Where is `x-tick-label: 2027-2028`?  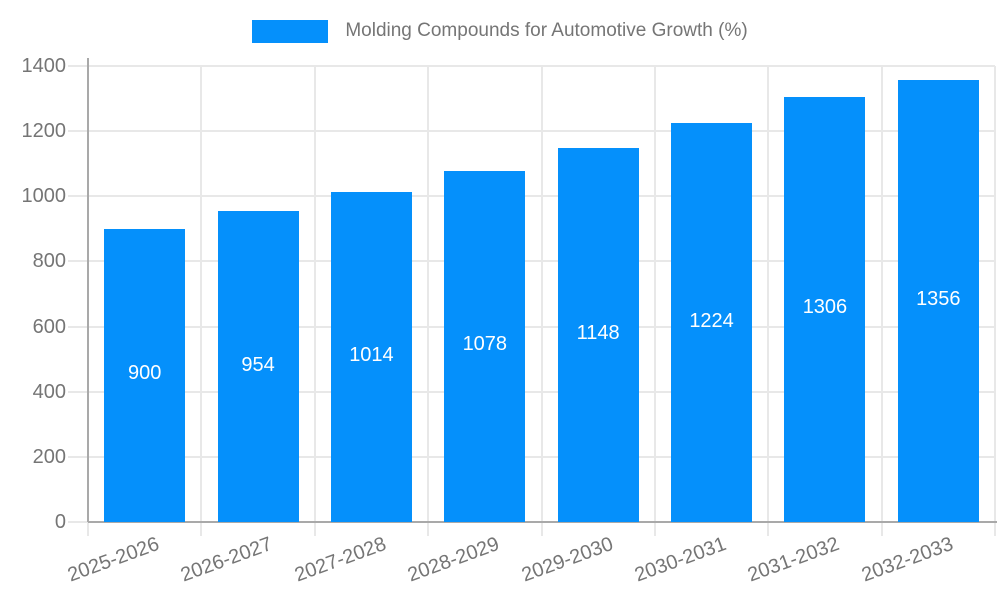
x-tick-label: 2027-2028 is located at coordinates (340, 560).